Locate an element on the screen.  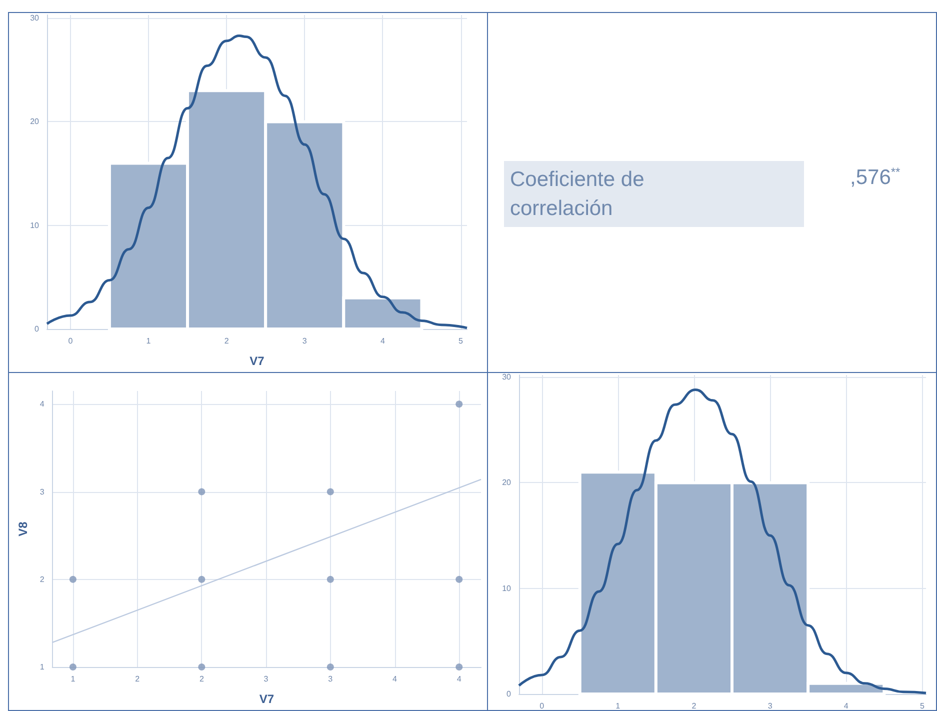
y-tick-label: 2 is located at coordinates (42, 579).